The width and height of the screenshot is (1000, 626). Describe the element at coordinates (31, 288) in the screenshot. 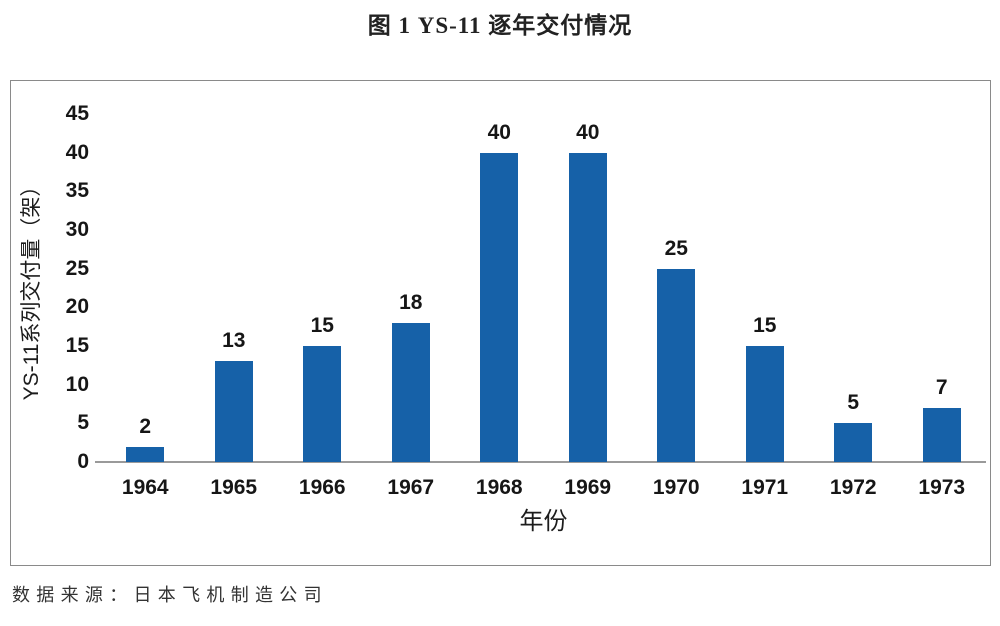

I see `y-axis-title: YS-11系列交付量（架）` at that location.